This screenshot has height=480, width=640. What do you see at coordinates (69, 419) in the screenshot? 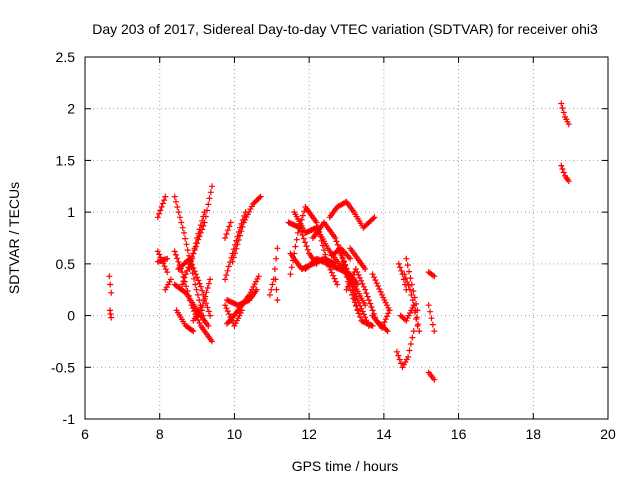
I see `y-tick-label: -1` at bounding box center [69, 419].